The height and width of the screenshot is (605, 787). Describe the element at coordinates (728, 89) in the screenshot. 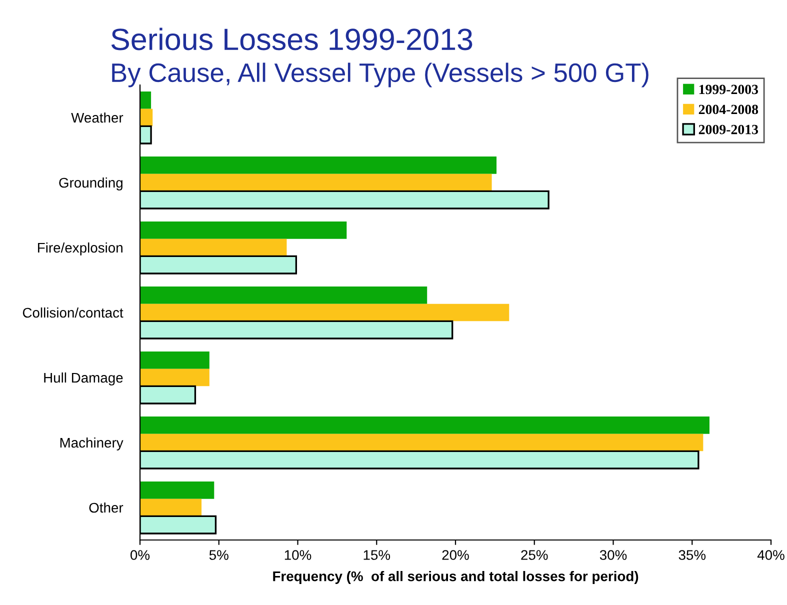

I see `legend-label: 1999-2003` at that location.